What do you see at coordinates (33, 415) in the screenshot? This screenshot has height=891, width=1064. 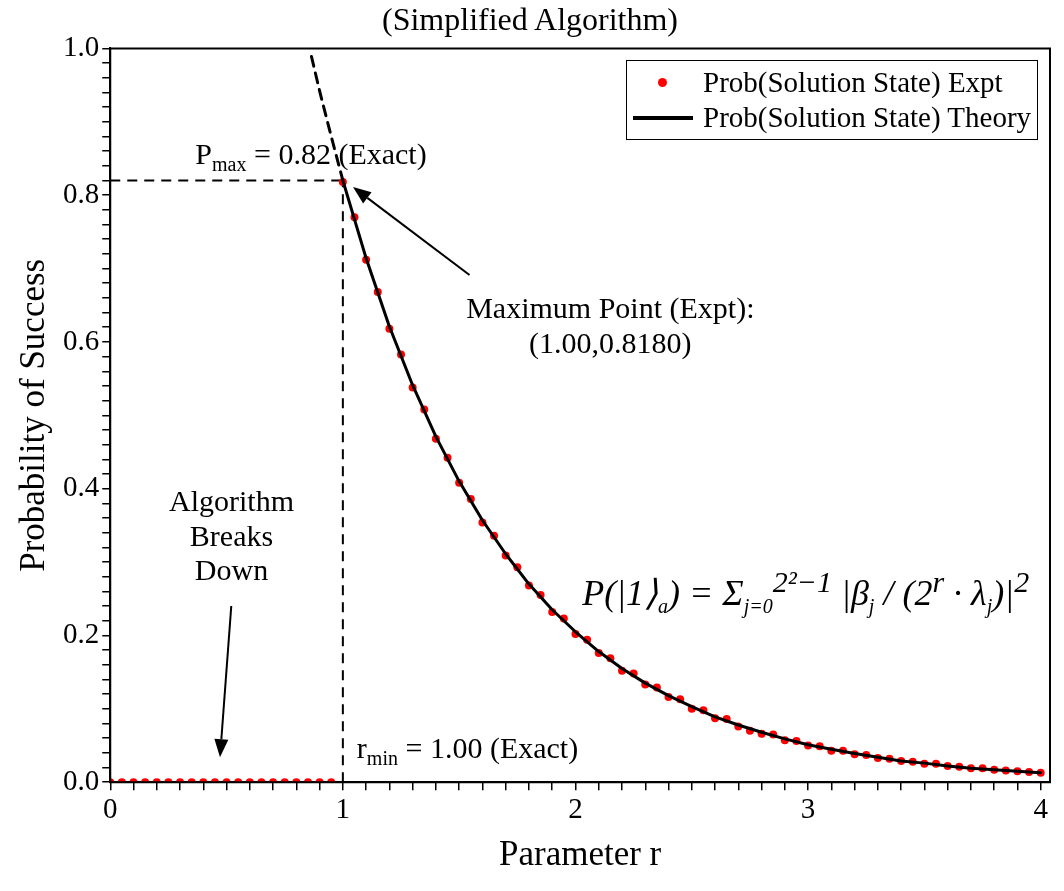 I see `y-axis-title: Probability of Success` at bounding box center [33, 415].